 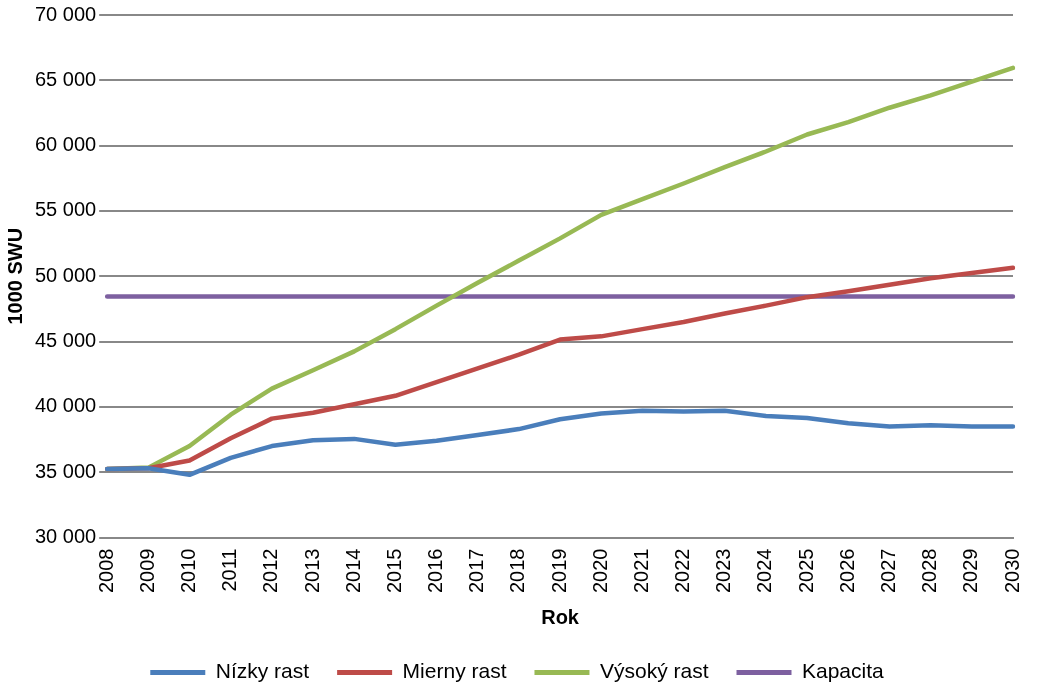 I want to click on x-tick-label: 2030, so click(x=1011, y=571).